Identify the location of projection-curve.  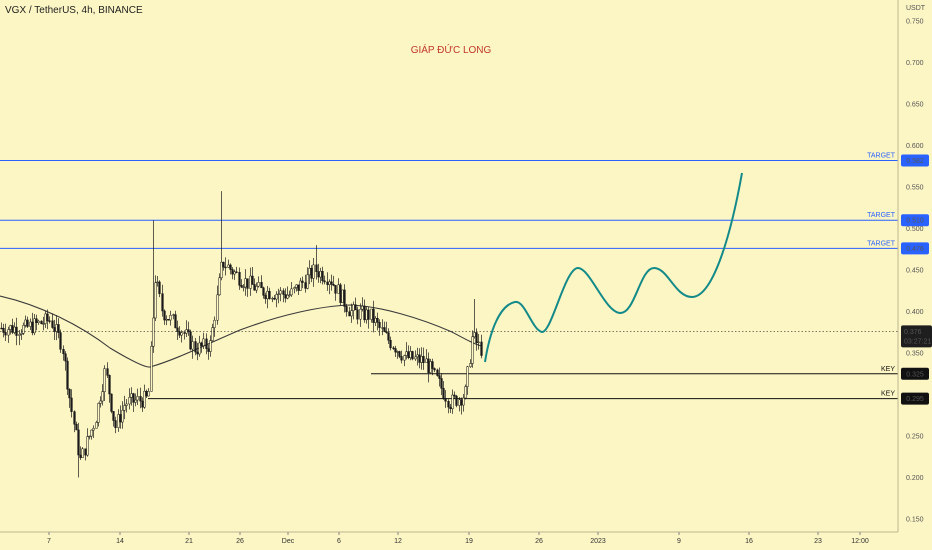
(613, 267).